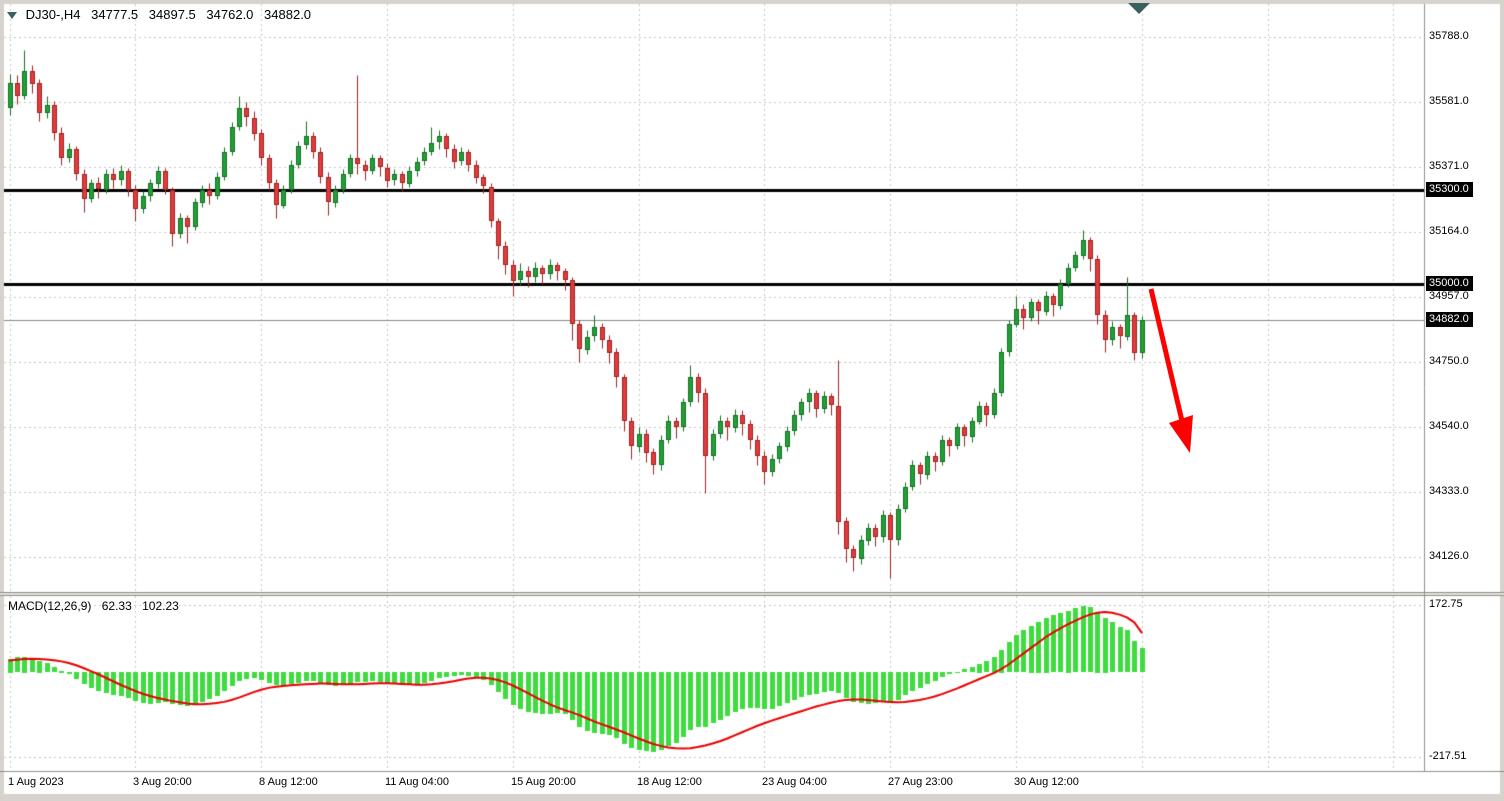 The width and height of the screenshot is (1504, 801). I want to click on macd-tick-label: -217.51, so click(1448, 756).